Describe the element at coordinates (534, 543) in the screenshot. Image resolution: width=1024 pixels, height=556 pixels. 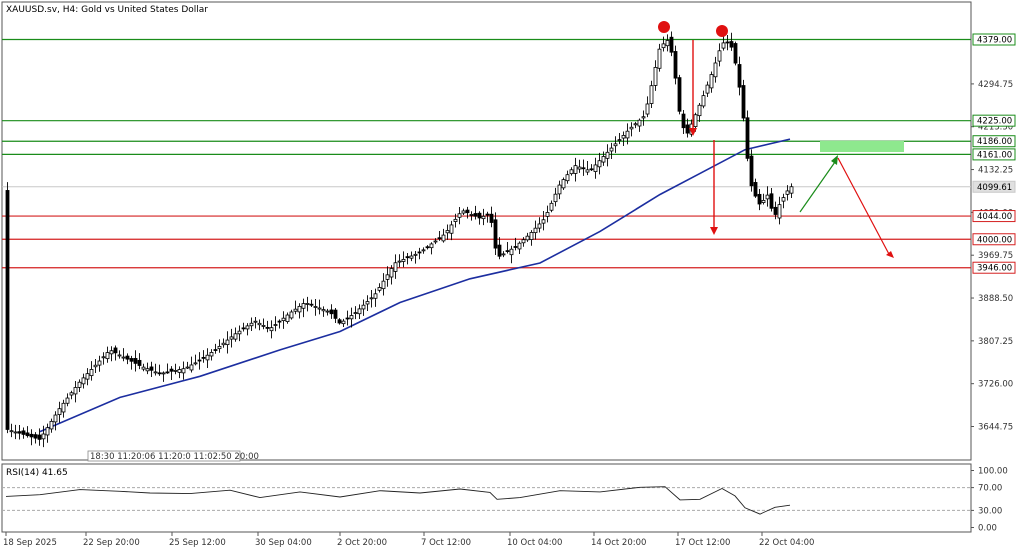
I see `x-tick-label-6: 10 Oct 04:00` at that location.